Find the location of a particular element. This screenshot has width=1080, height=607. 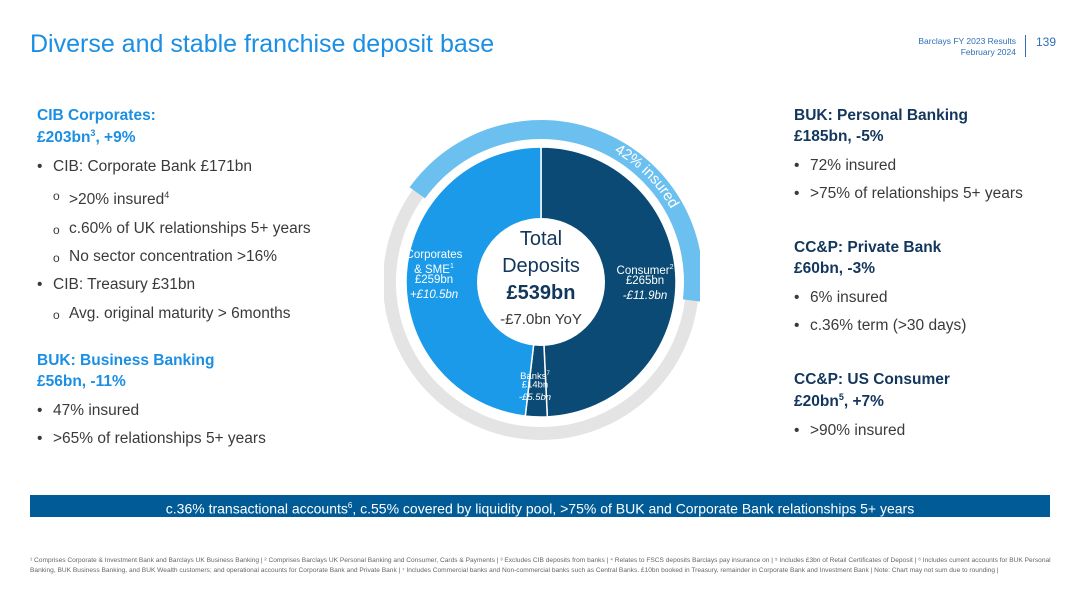

private-bank-heading: CC&P: Private Bank £60bn, -3% is located at coordinates (868, 258).